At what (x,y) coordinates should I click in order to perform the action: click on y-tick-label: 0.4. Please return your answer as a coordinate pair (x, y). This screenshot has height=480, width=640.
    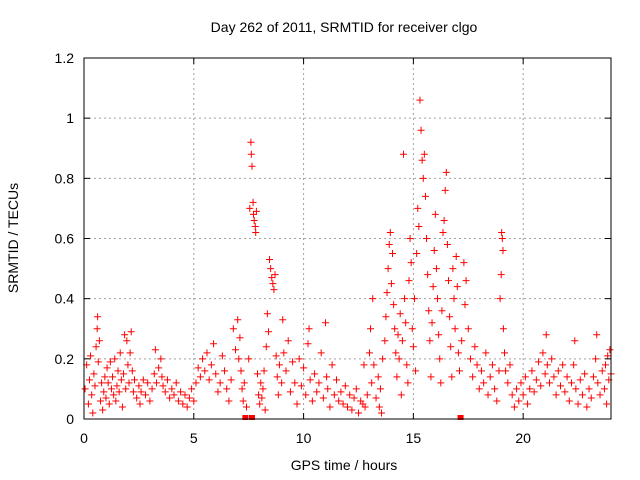
    Looking at the image, I should click on (65, 299).